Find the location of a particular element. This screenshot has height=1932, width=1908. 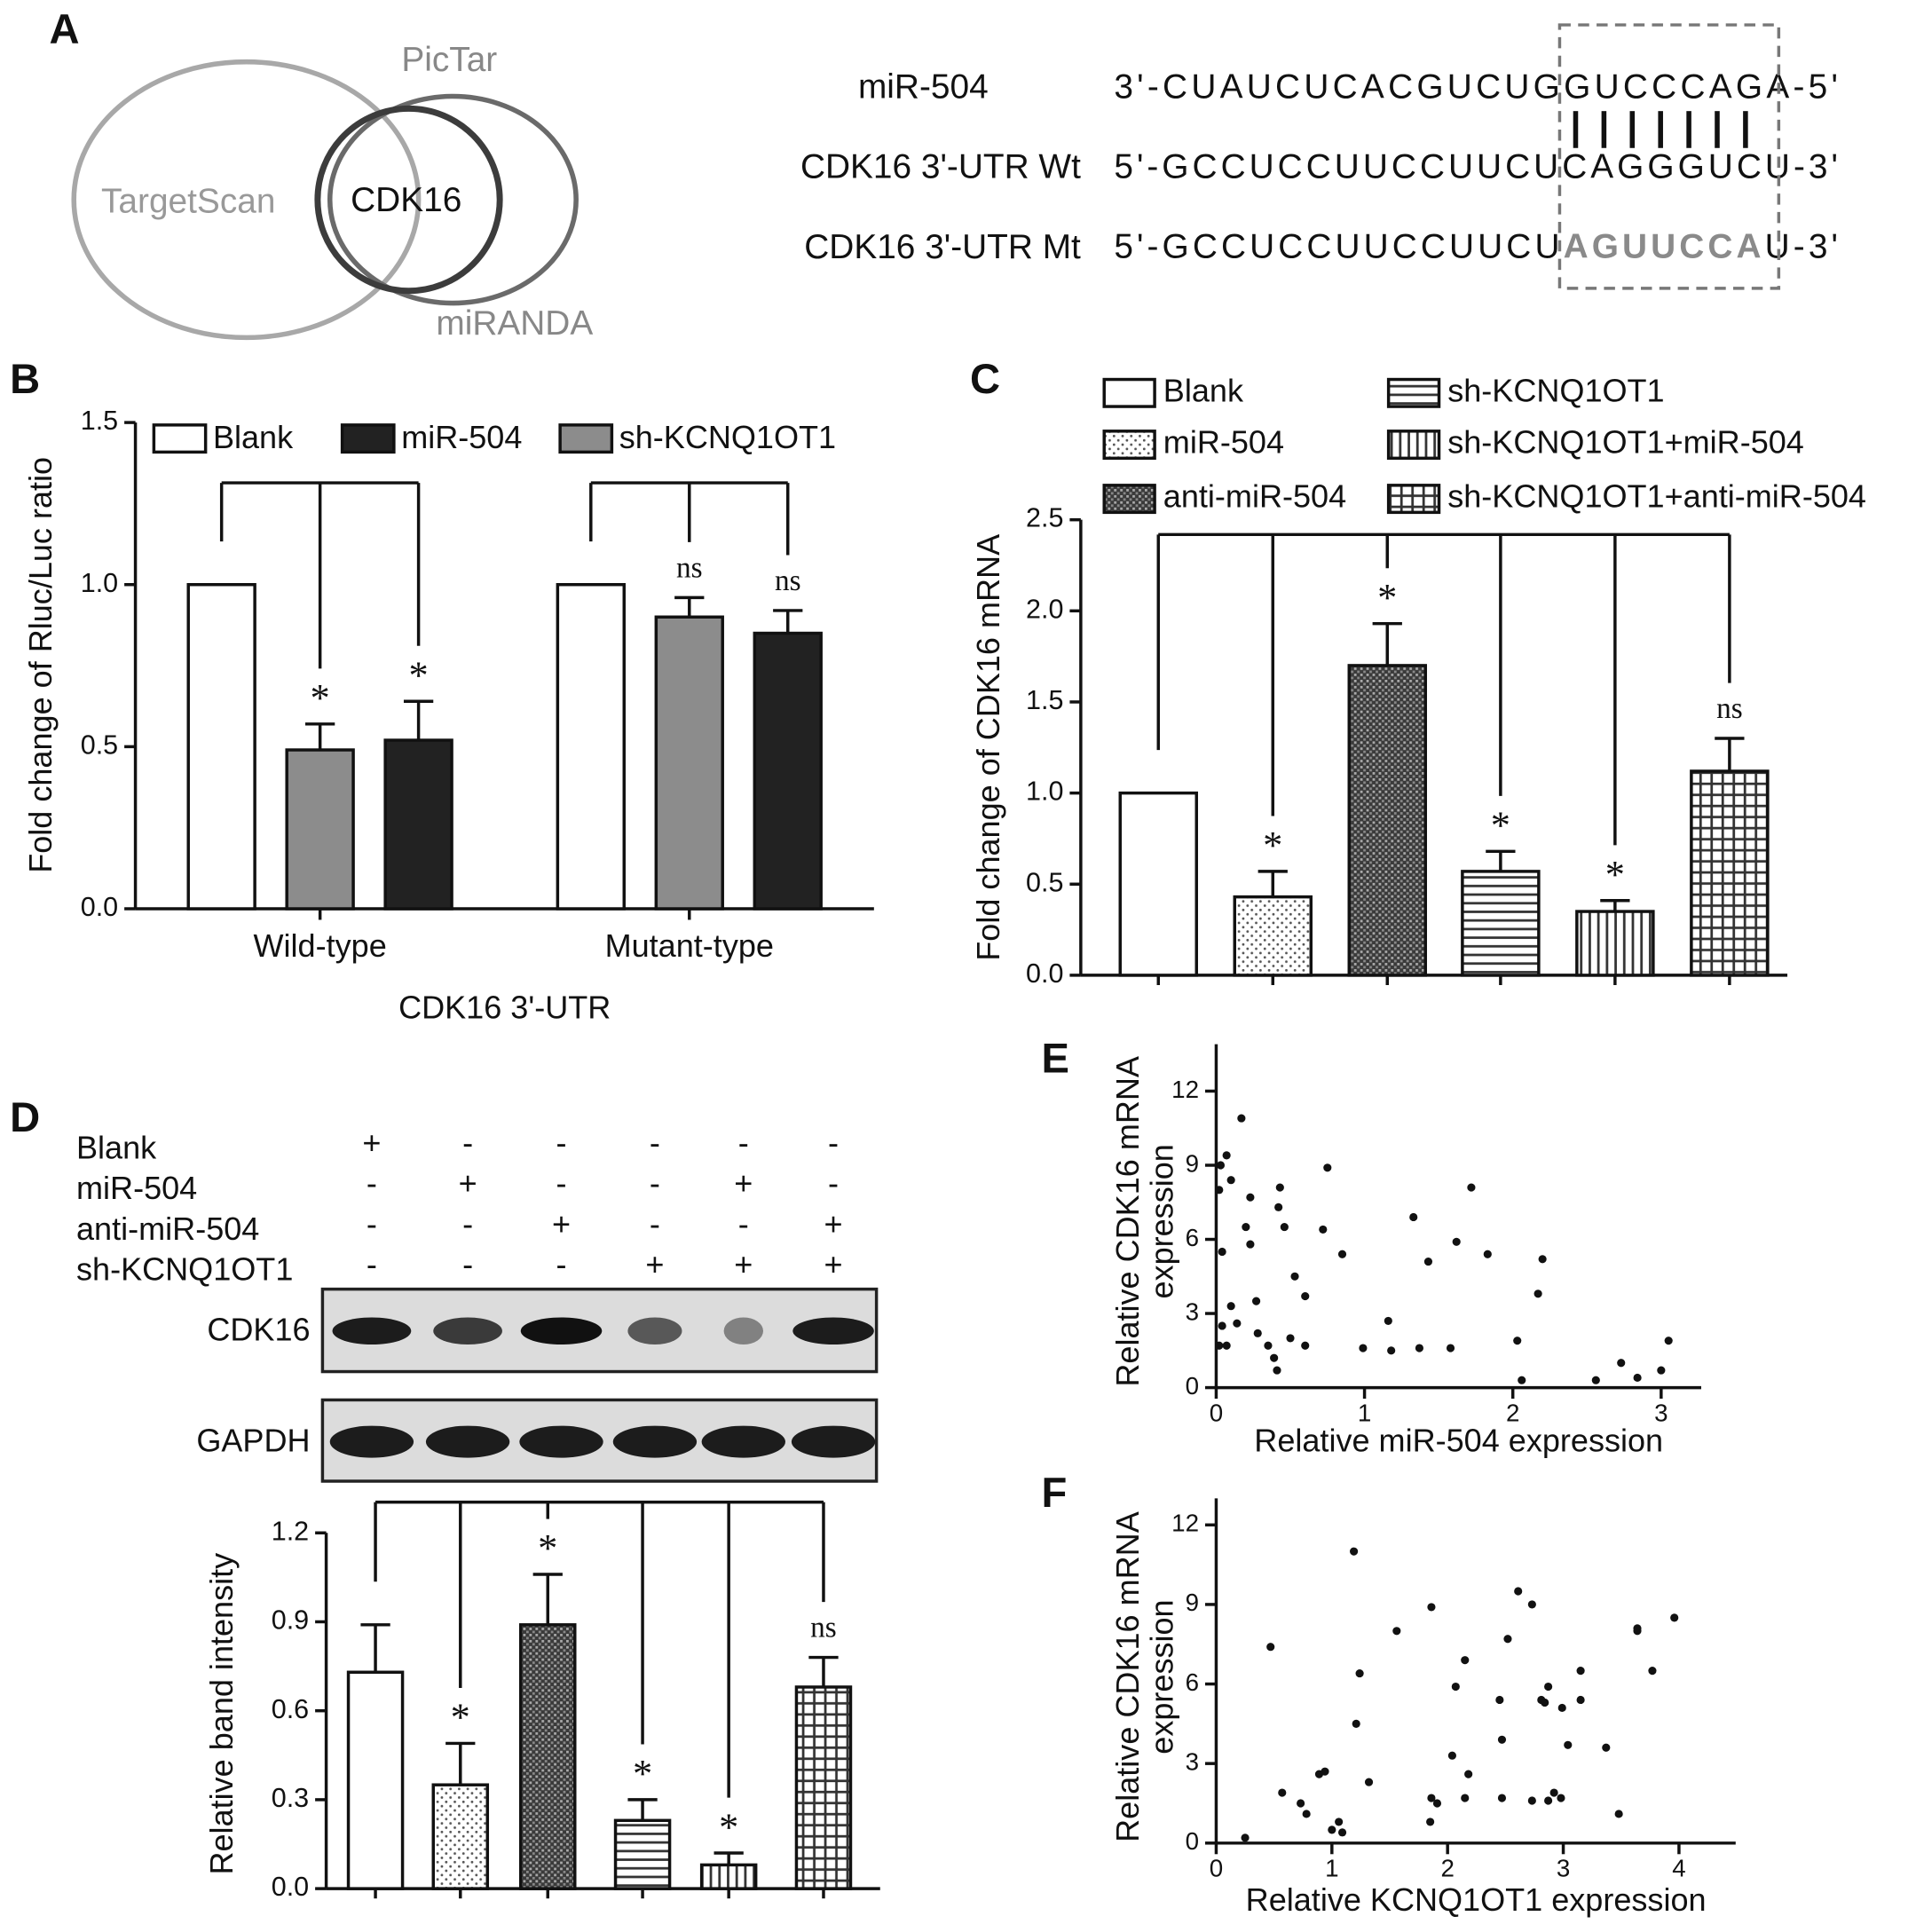

x-axis-label: Relative KCNQ1OT1 expression is located at coordinates (1476, 1899).